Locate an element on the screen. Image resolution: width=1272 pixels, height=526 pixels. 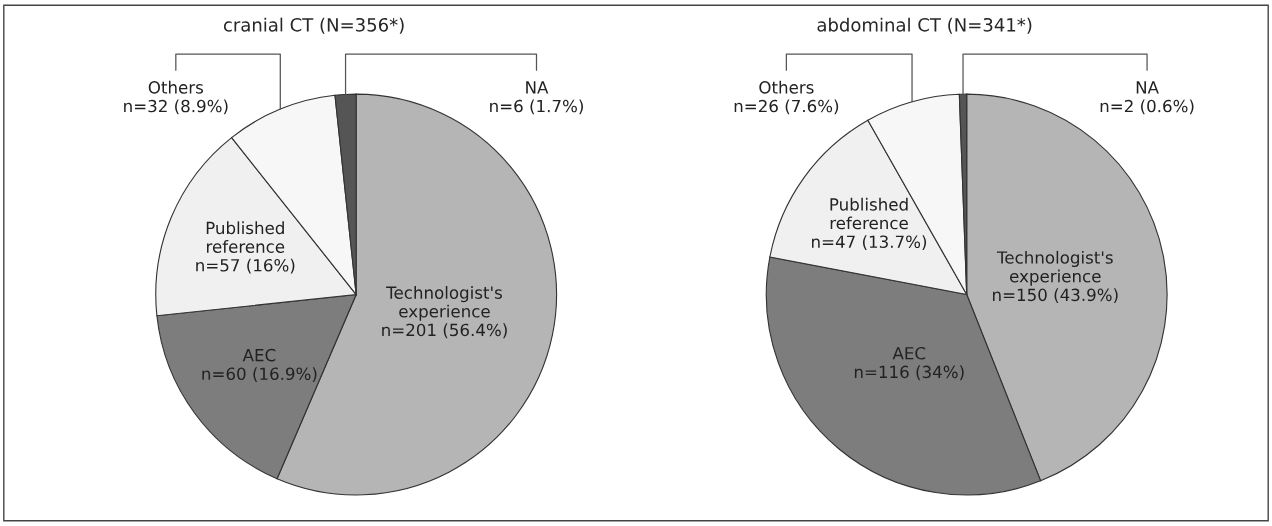
data-label: n=57 (16%) is located at coordinates (245, 266).